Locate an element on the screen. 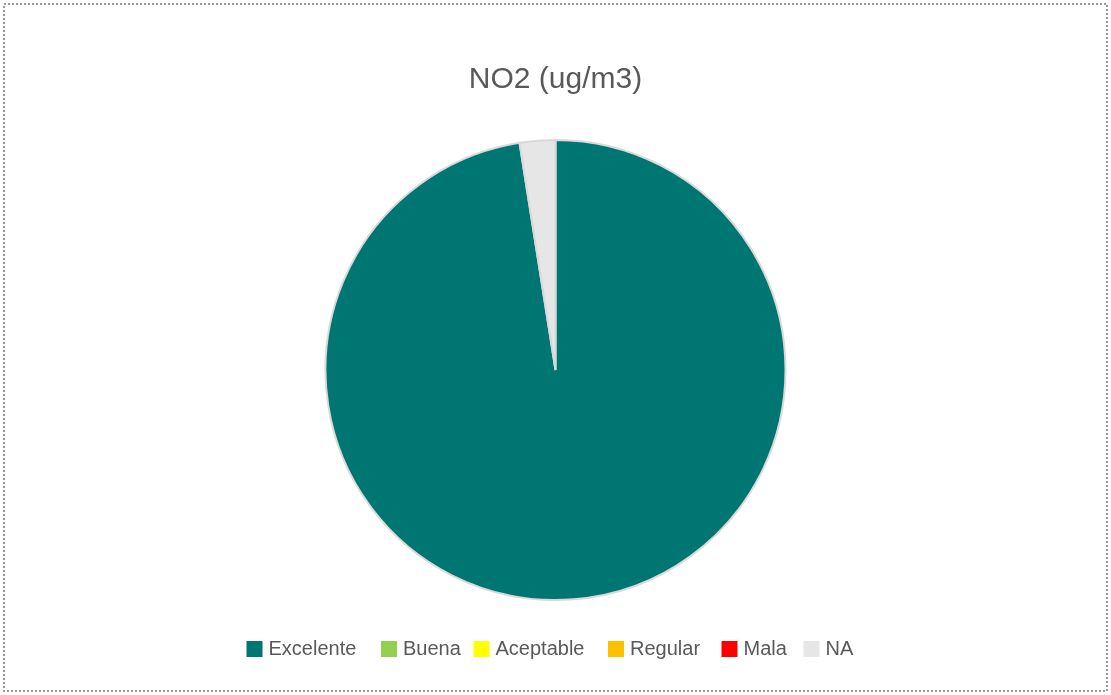 The image size is (1111, 695). legend-label: Buena is located at coordinates (432, 648).